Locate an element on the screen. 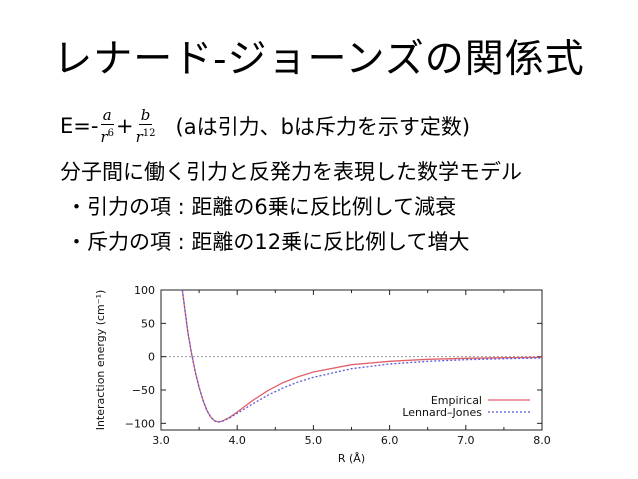 The height and width of the screenshot is (479, 638). x-tick-label: 5.0 is located at coordinates (314, 440).